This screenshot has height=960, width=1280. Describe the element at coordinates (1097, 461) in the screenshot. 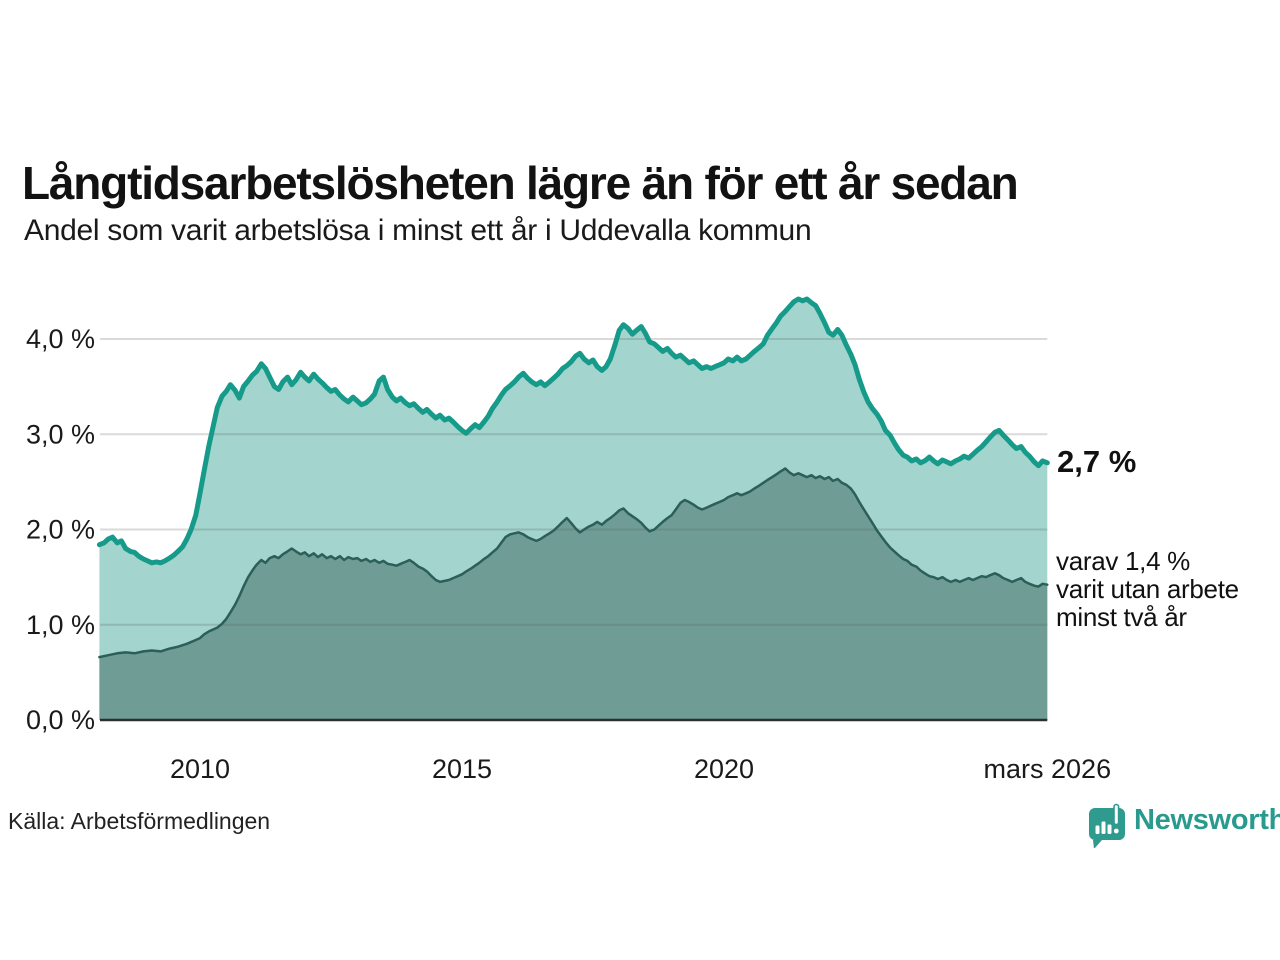

I see `latest-value-label: 2,7 %` at that location.